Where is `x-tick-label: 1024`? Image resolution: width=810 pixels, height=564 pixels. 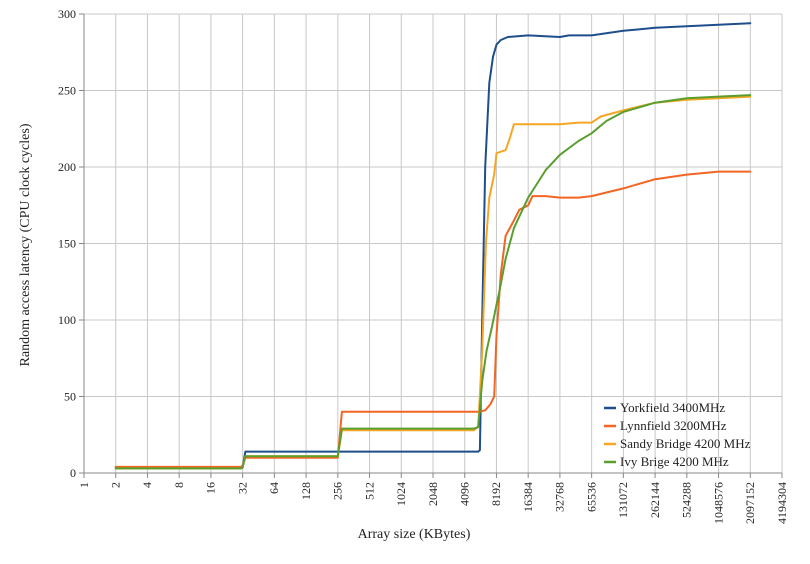
x-tick-label: 1024 is located at coordinates (401, 494).